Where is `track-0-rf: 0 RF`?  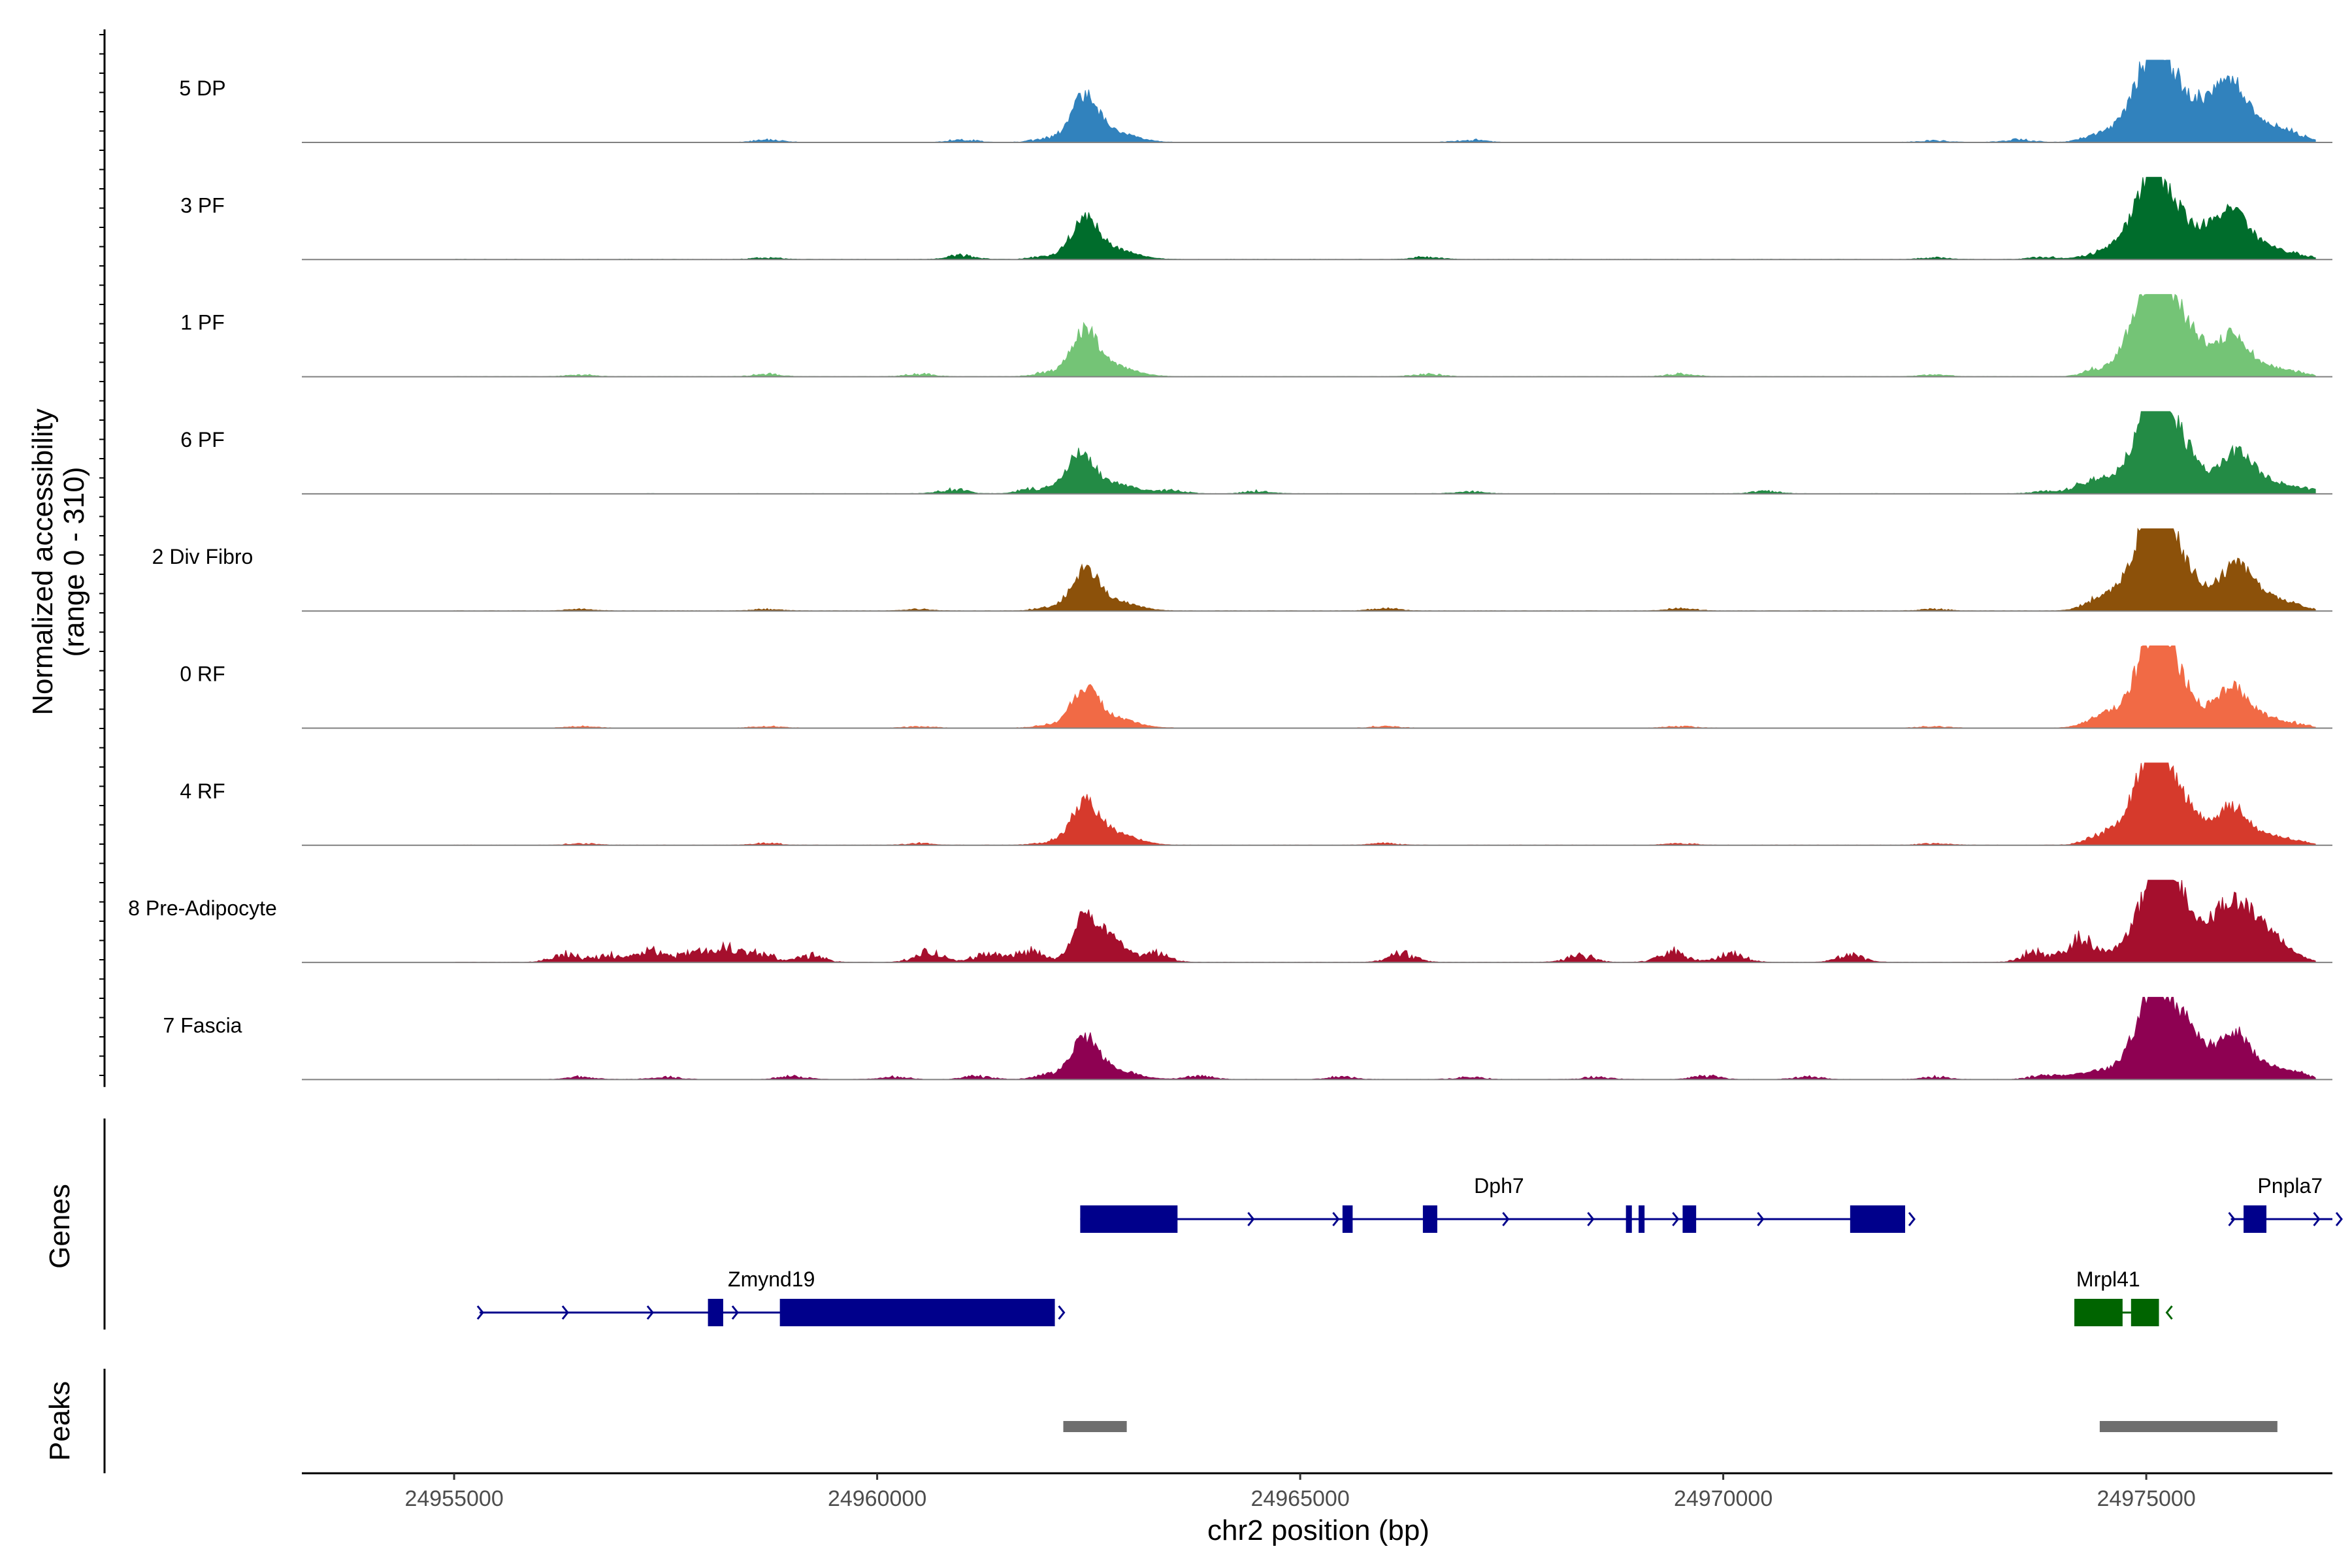 track-0-rf: 0 RF is located at coordinates (1256, 687).